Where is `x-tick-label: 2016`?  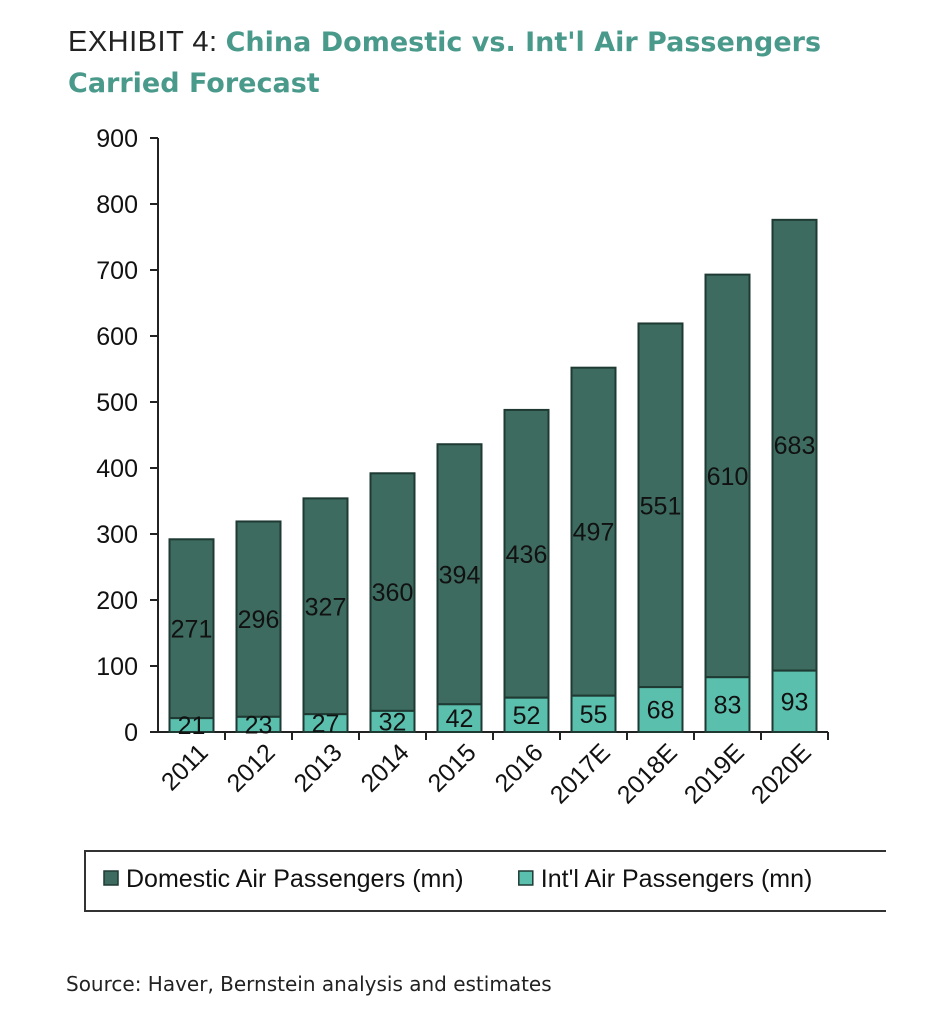
x-tick-label: 2016 is located at coordinates (519, 767).